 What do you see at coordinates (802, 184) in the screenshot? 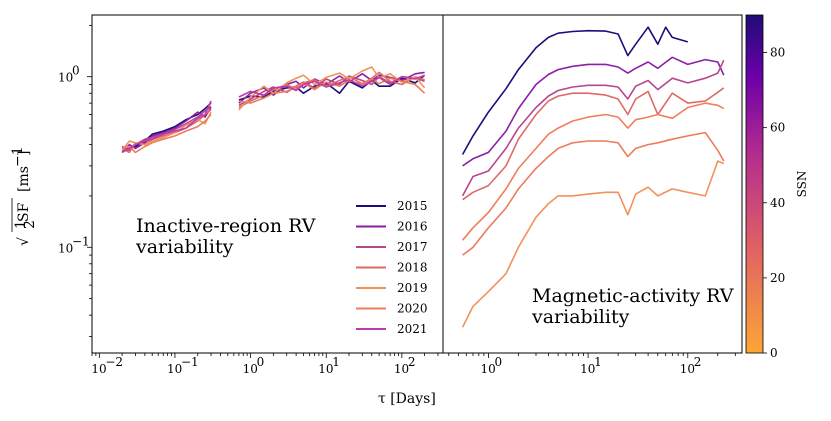
I see `colorbar-label: SSN` at bounding box center [802, 184].